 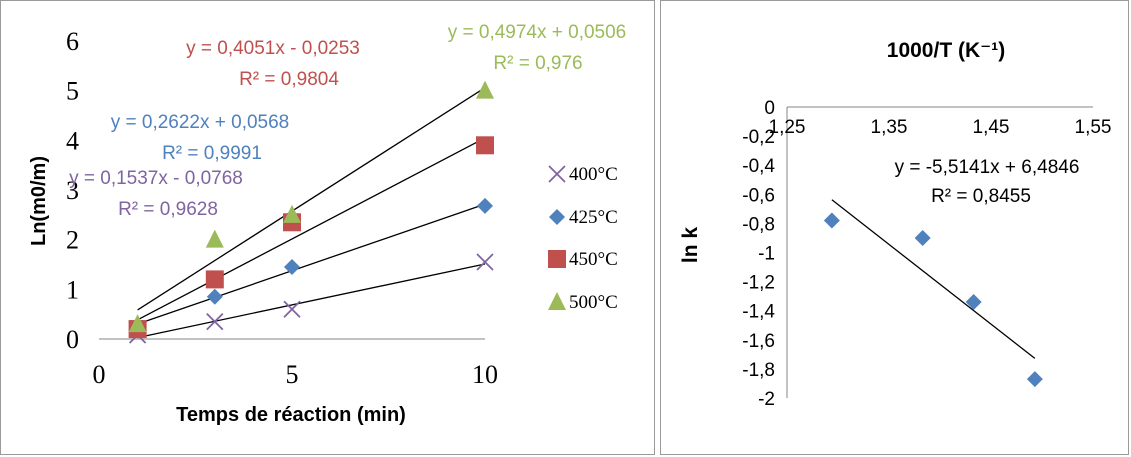 I want to click on legend: 400°C 425°C 450°C 500°C, so click(x=583, y=238).